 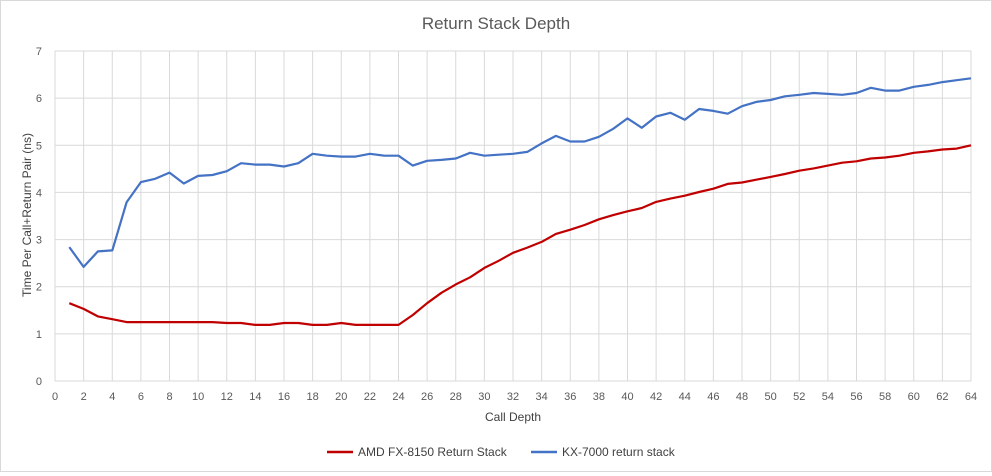 I want to click on x-tick-label: 48, so click(x=742, y=397).